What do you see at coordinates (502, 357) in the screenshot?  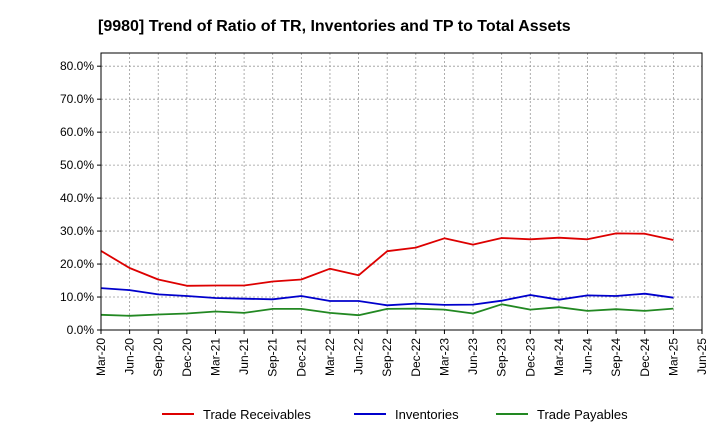 I see `x-tick-label: Sep-23` at bounding box center [502, 357].